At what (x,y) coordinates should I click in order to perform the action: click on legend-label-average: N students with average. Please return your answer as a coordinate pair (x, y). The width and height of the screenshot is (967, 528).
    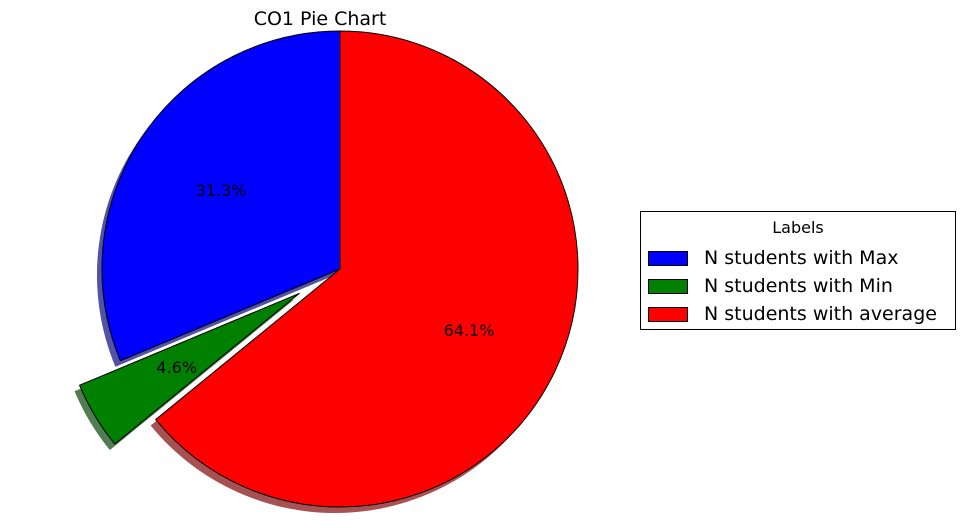
    Looking at the image, I should click on (820, 314).